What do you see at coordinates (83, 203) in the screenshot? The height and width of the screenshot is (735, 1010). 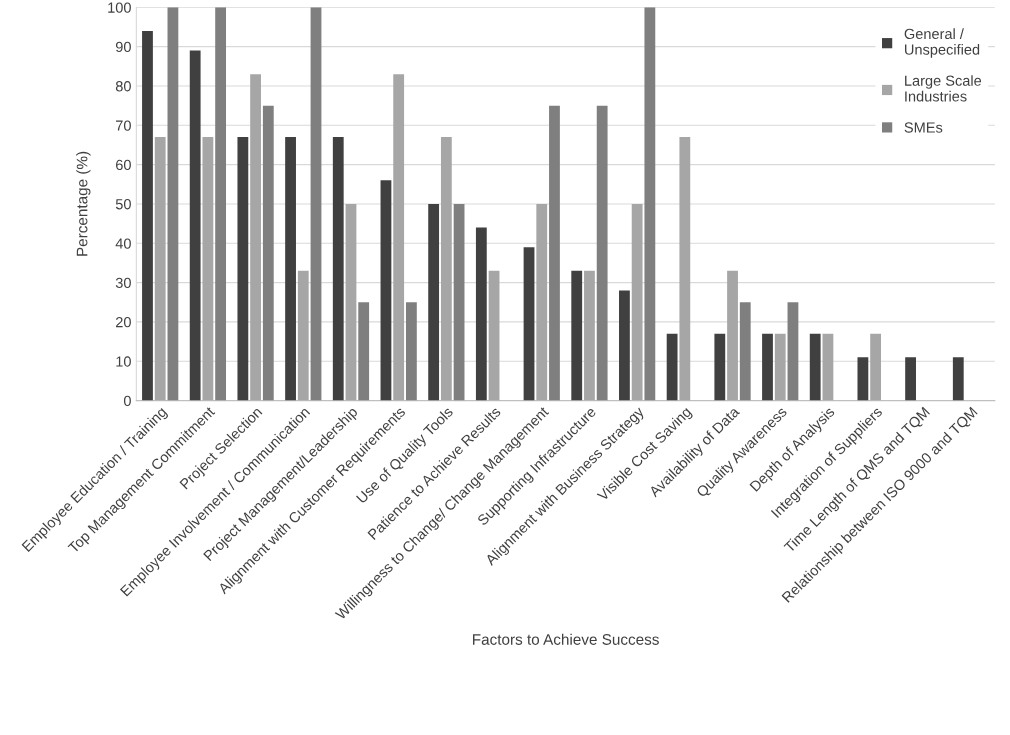 I see `y-axis-title: Percentage (%)` at bounding box center [83, 203].